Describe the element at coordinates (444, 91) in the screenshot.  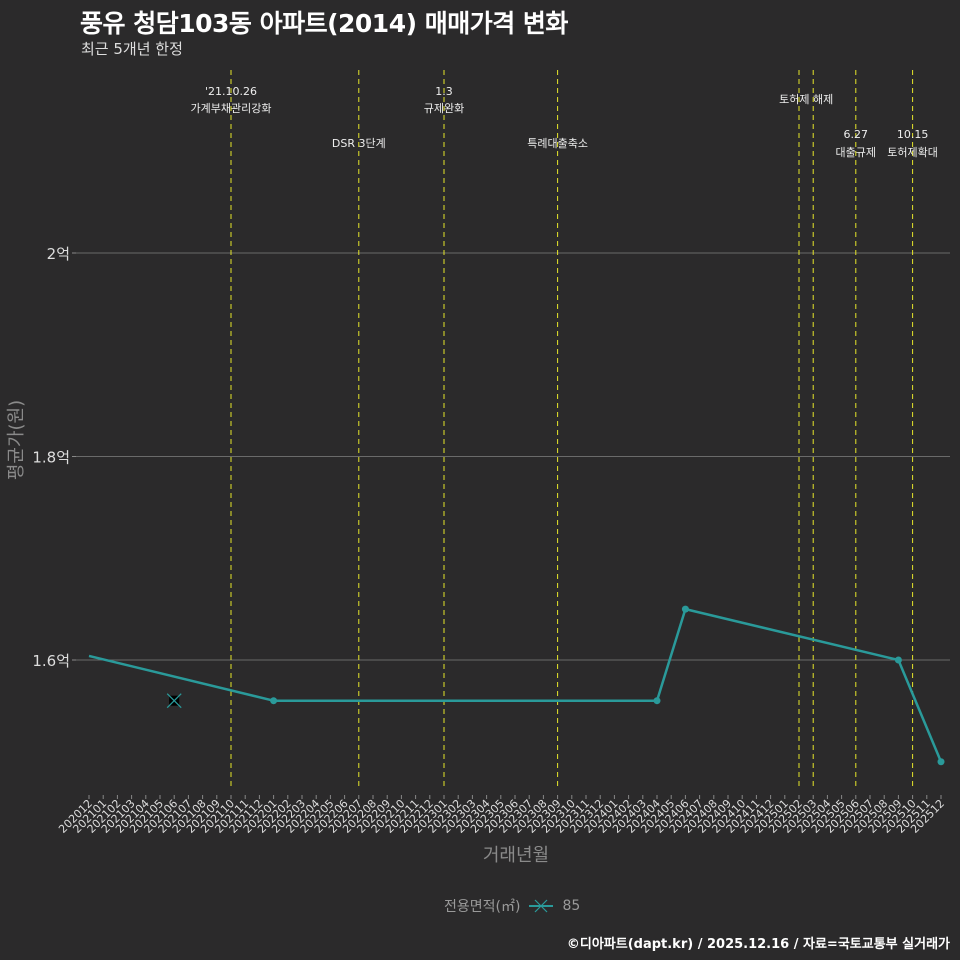
I see `event-date-label: 1.3` at that location.